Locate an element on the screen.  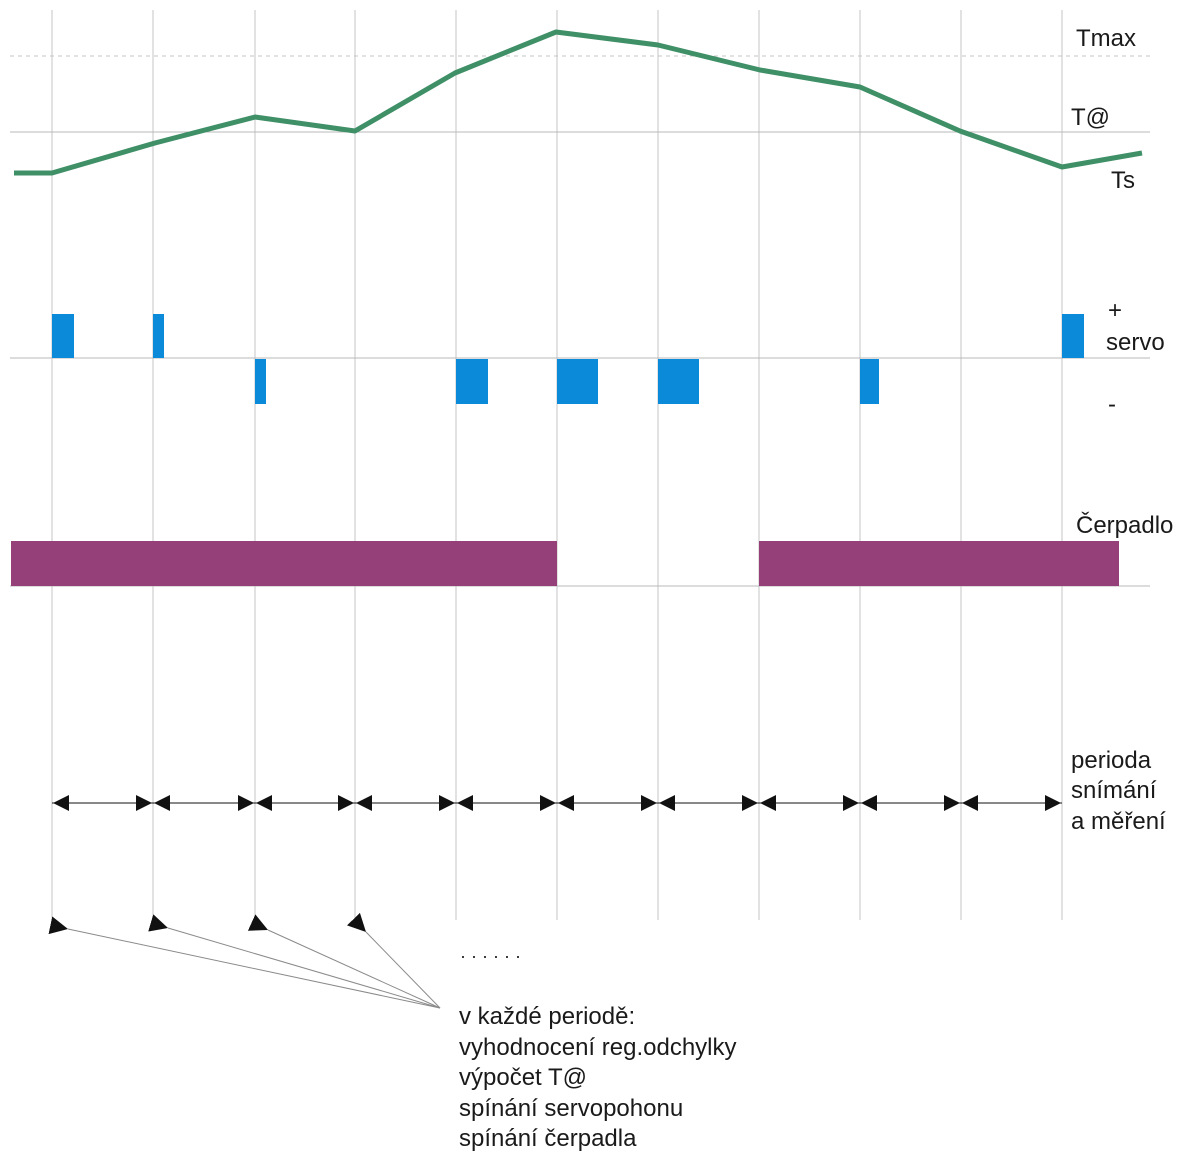
note-line: vyhodnocení reg.odchylky is located at coordinates (598, 1047).